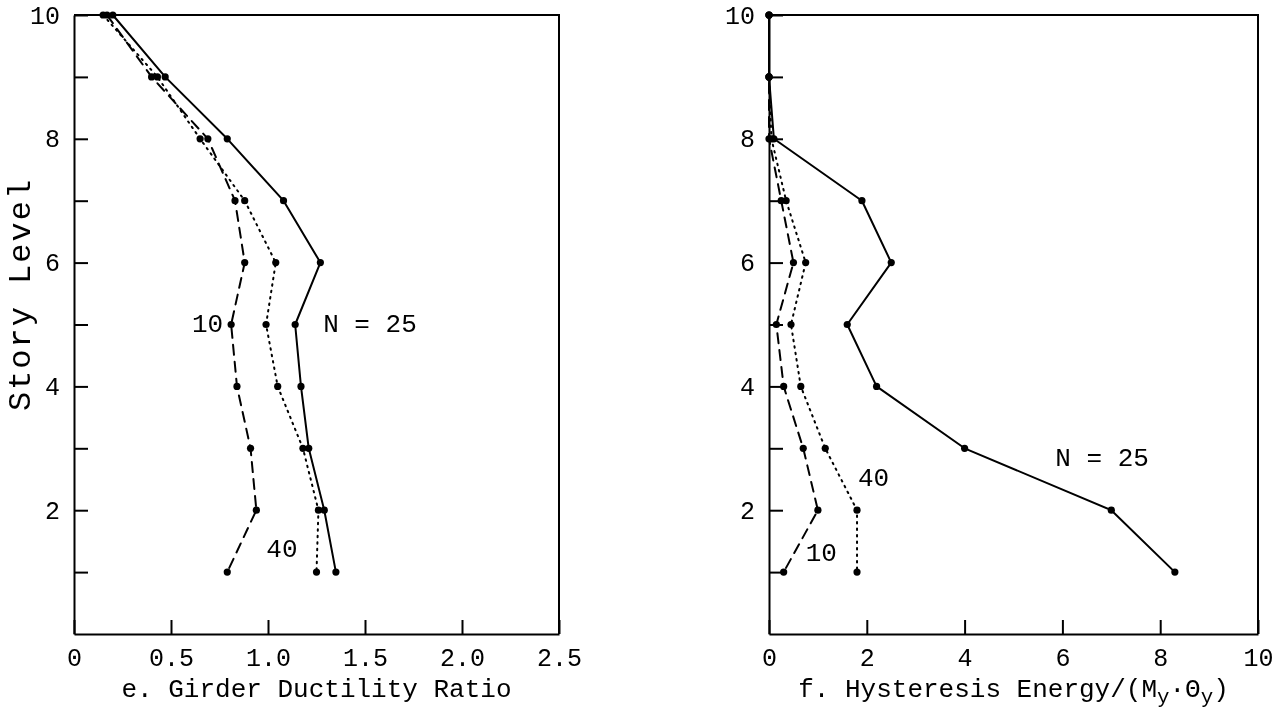 This screenshot has height=720, width=1276. I want to click on x-tick-label: 2.0, so click(462, 659).